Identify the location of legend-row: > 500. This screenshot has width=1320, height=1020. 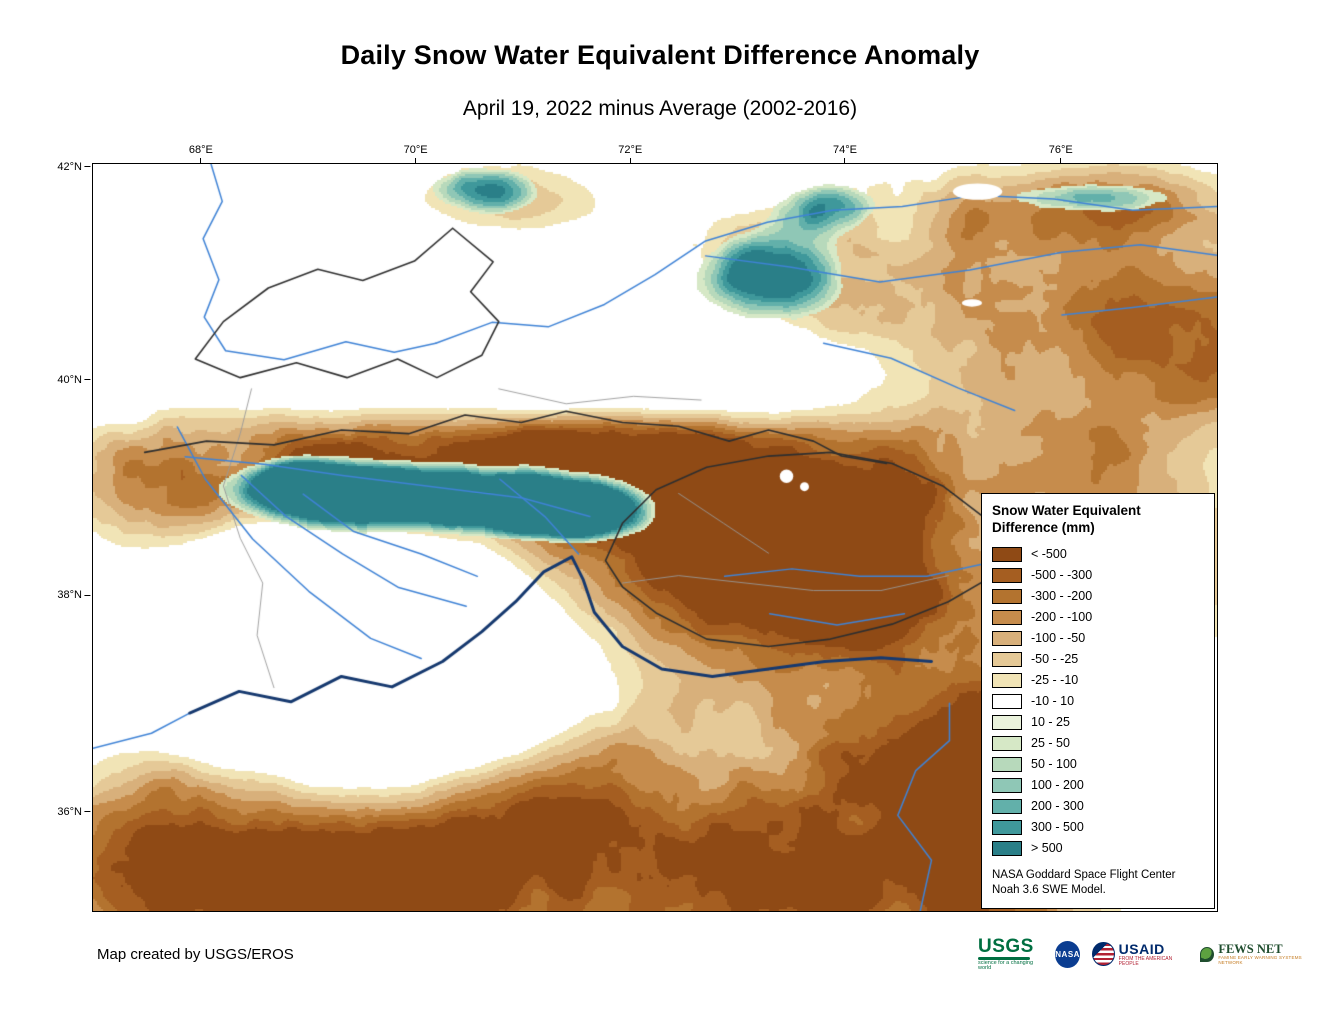
(1098, 848).